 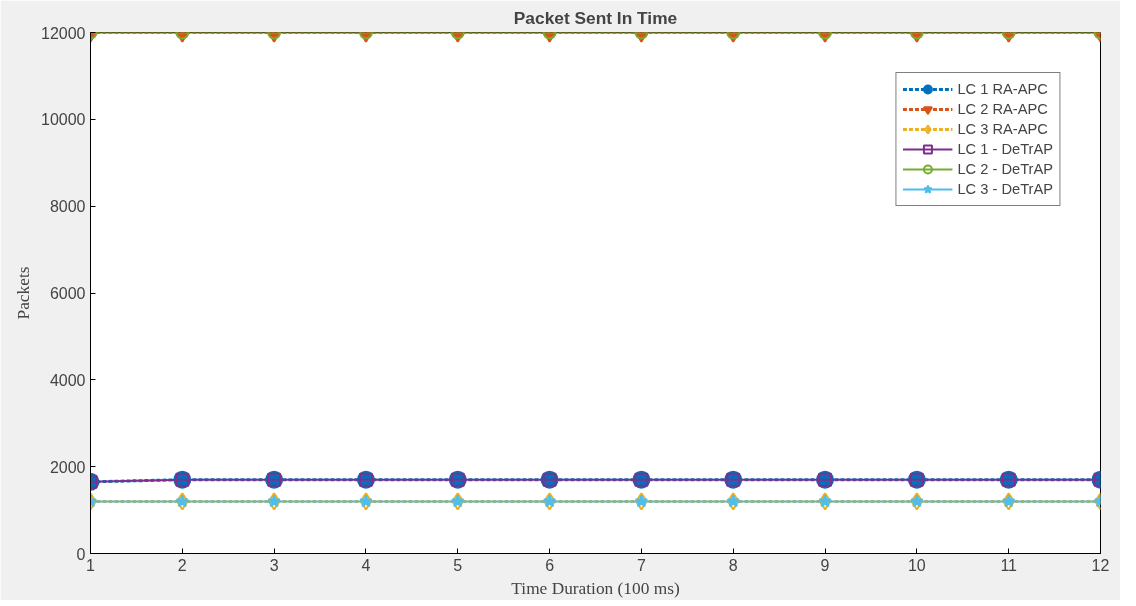 I want to click on y-tick-label: 6000, so click(x=67, y=293).